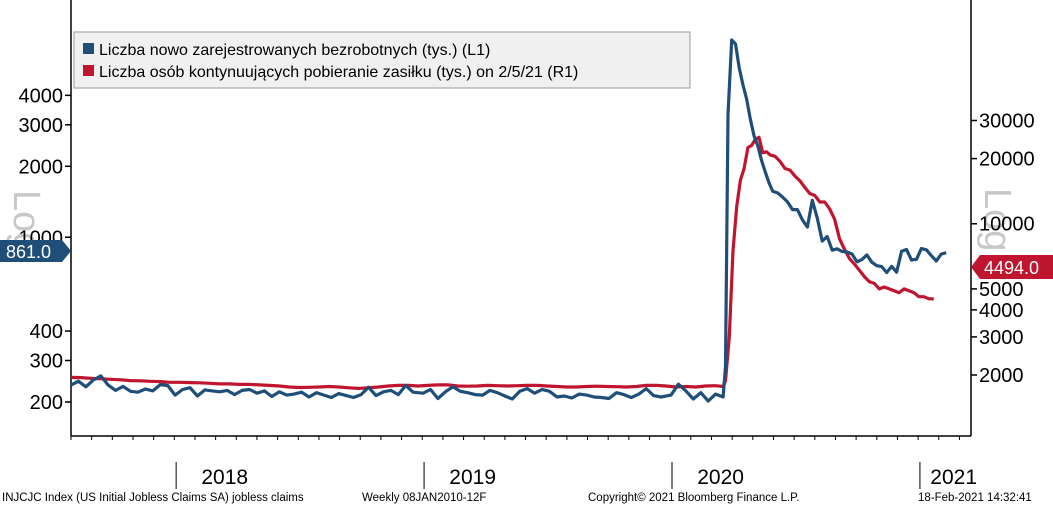 This screenshot has height=507, width=1053. I want to click on x-year-label: 2019, so click(472, 477).